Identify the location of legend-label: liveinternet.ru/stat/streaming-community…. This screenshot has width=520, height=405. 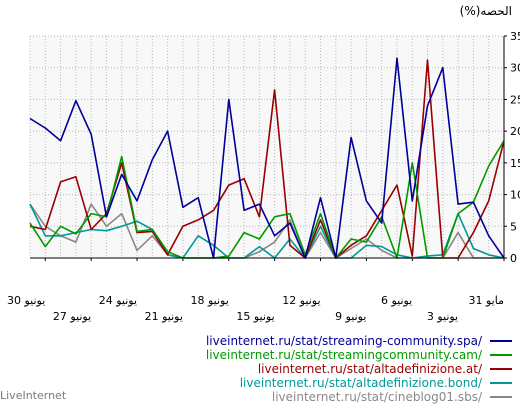
(343, 341).